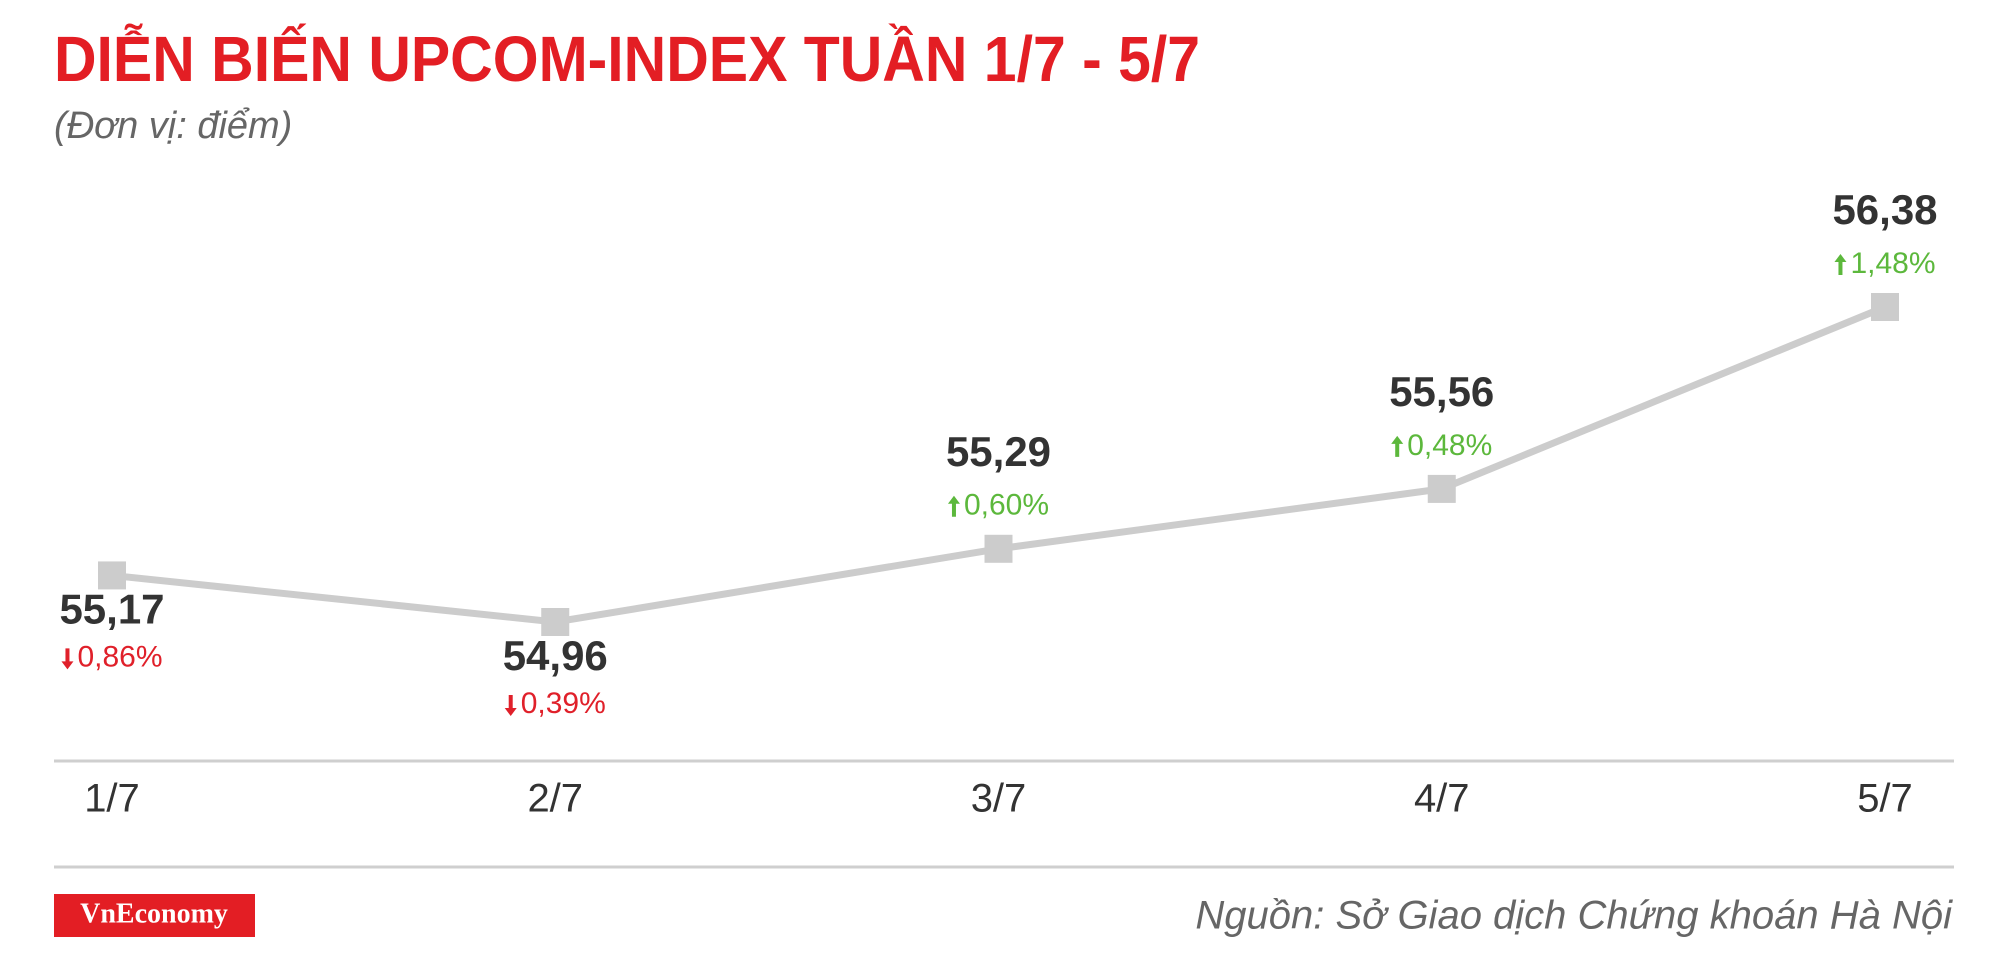 This screenshot has height=955, width=2000. Describe the element at coordinates (999, 799) in the screenshot. I see `x-tick-label: 3/7` at that location.